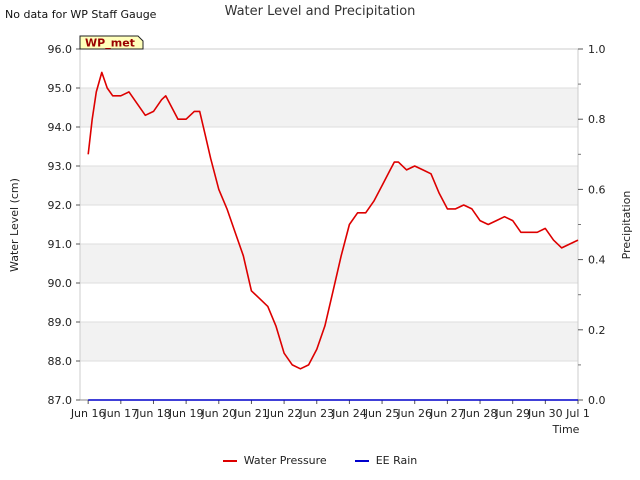 The width and height of the screenshot is (640, 480). I want to click on x-tick-label: Jul 1, so click(577, 413).